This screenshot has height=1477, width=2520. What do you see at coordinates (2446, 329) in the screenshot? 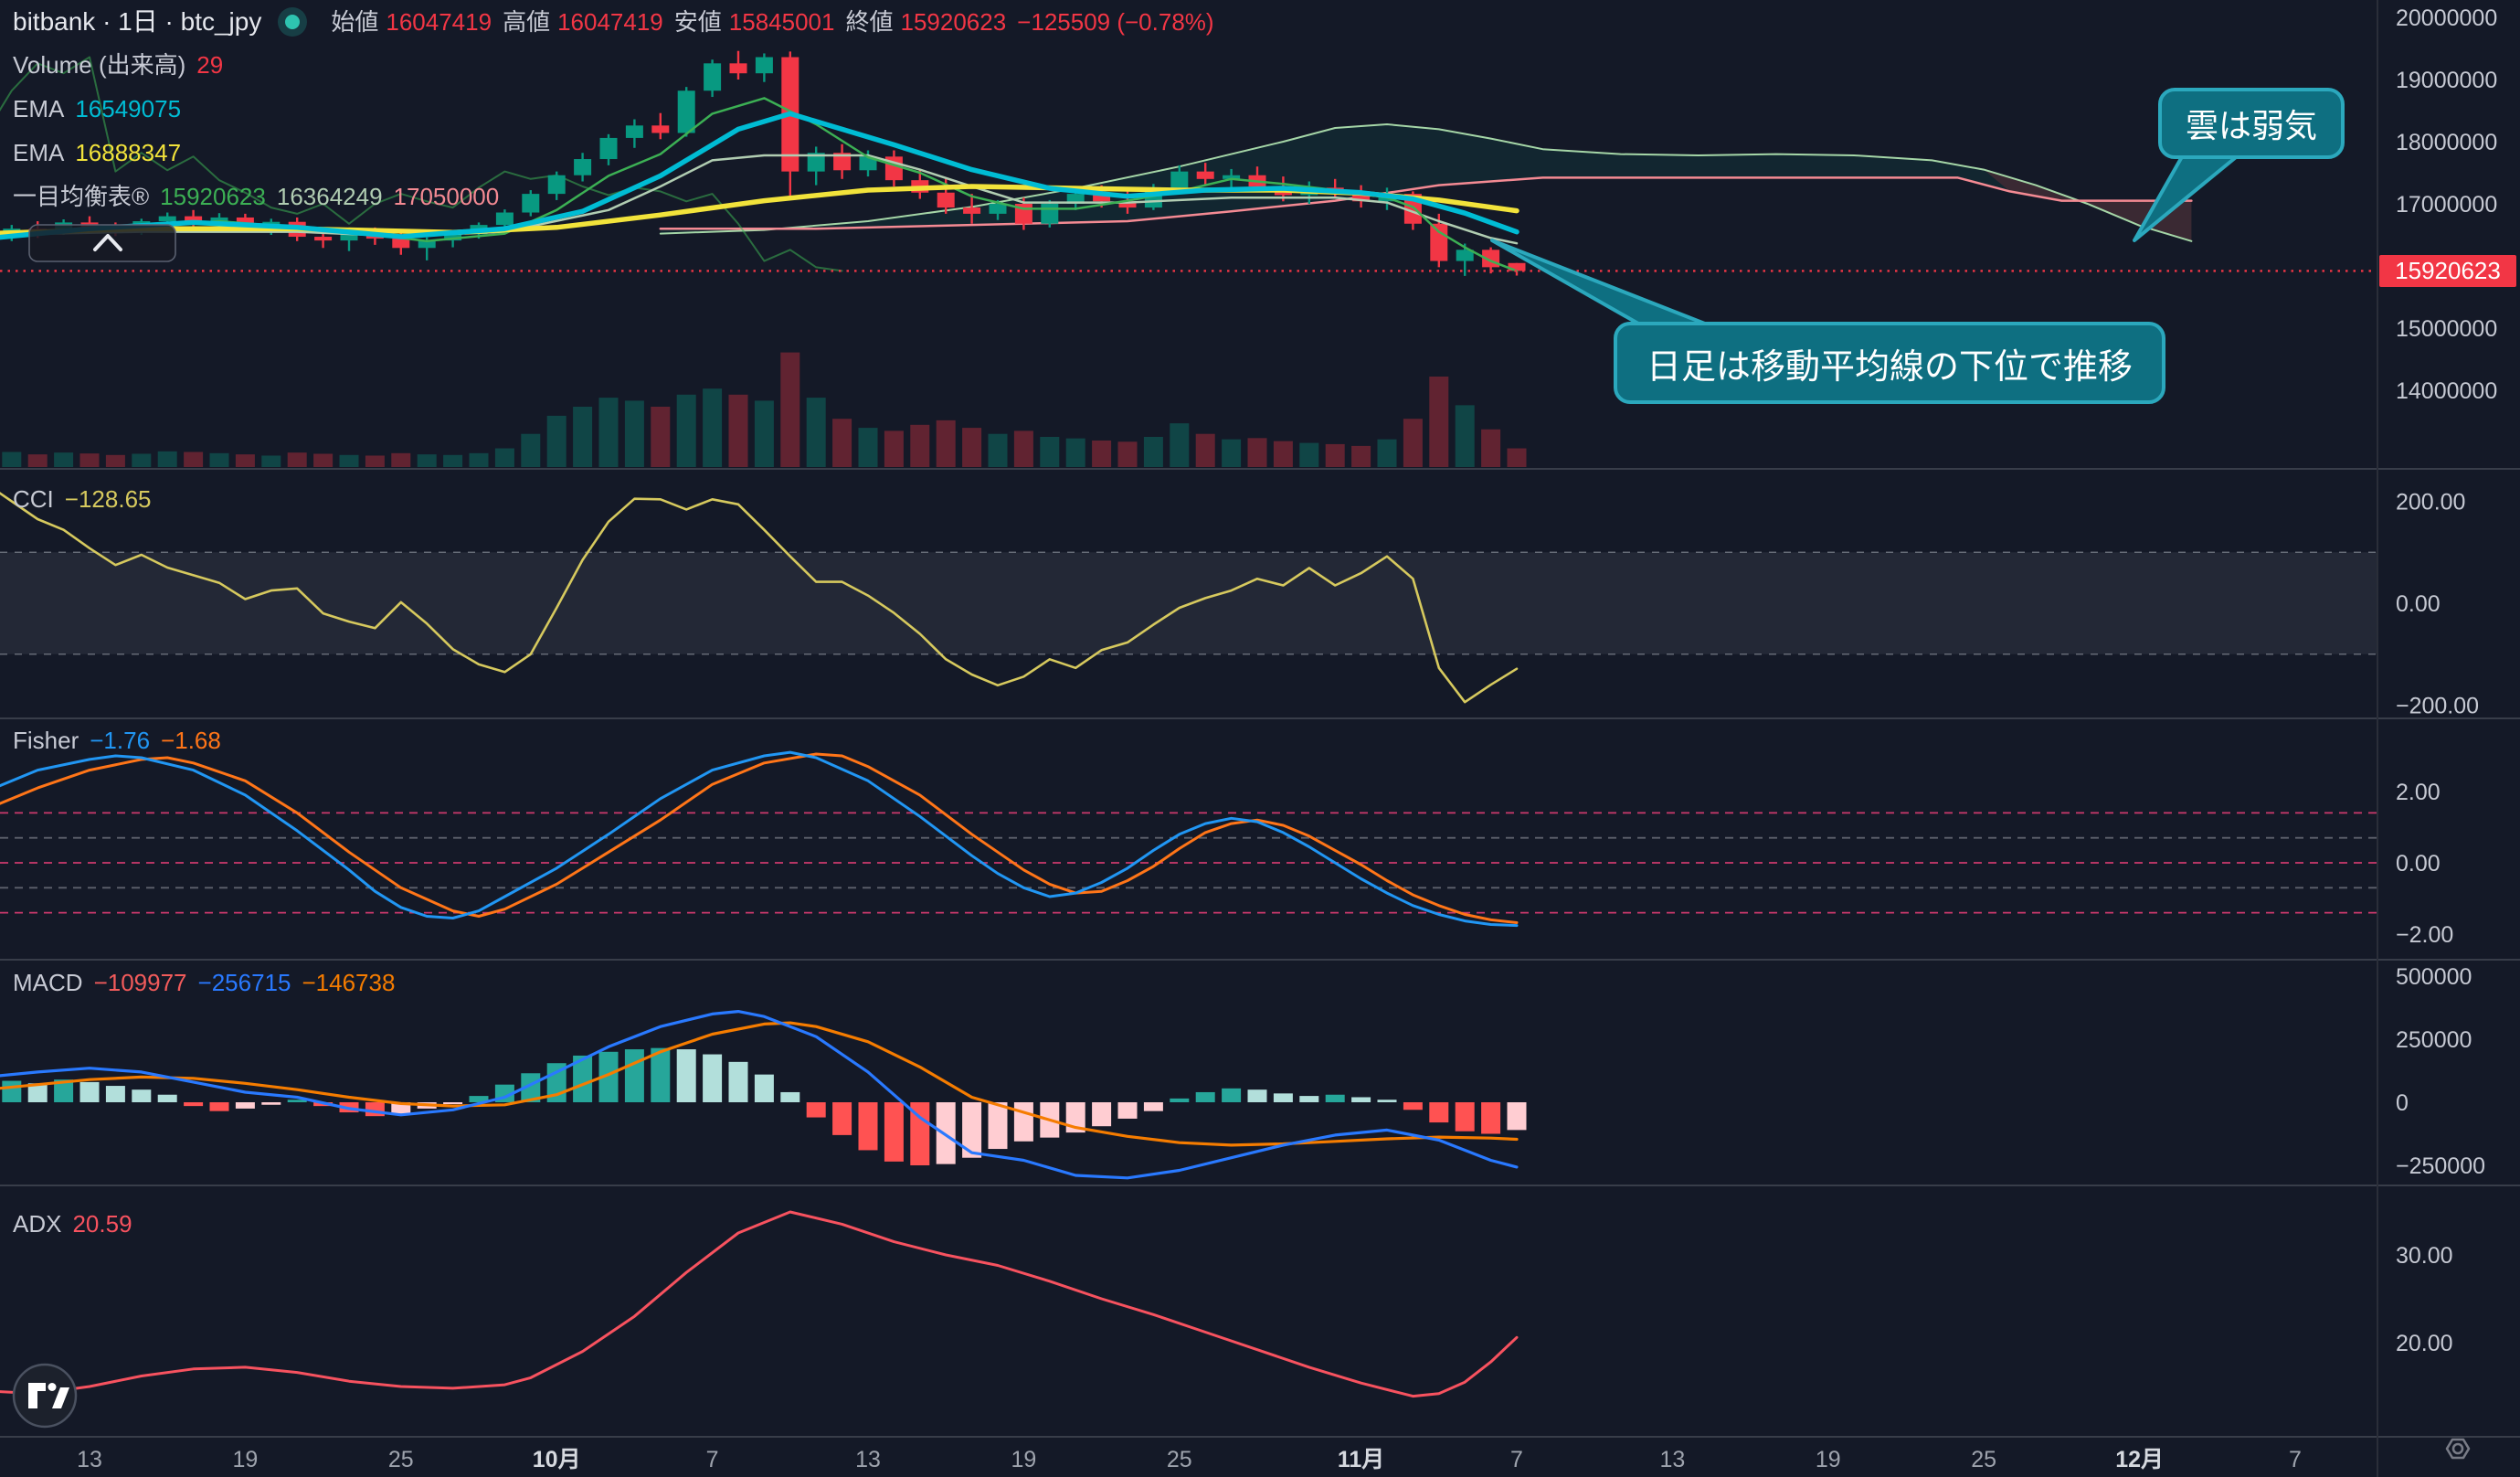
I see `svg-text: 15000000` at bounding box center [2446, 329].